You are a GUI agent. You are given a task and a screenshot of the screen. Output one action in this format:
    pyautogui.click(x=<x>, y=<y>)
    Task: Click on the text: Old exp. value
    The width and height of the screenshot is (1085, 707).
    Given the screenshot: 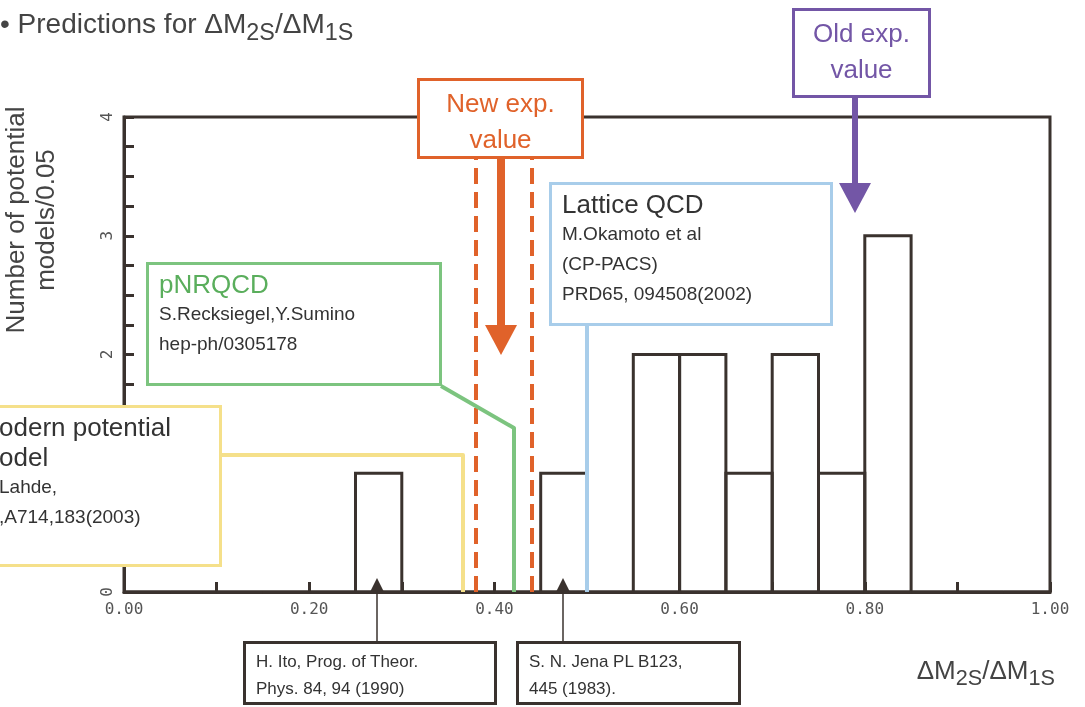 What is the action you would take?
    pyautogui.click(x=861, y=51)
    